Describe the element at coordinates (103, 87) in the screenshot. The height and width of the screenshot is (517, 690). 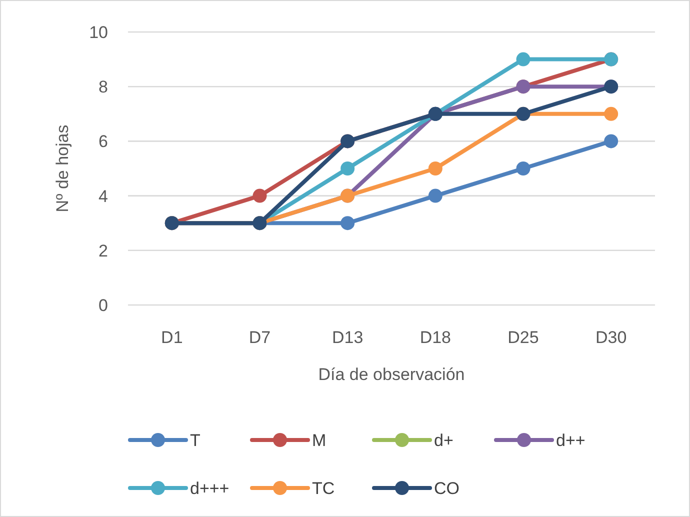
I see `y-tick-label: 8` at that location.